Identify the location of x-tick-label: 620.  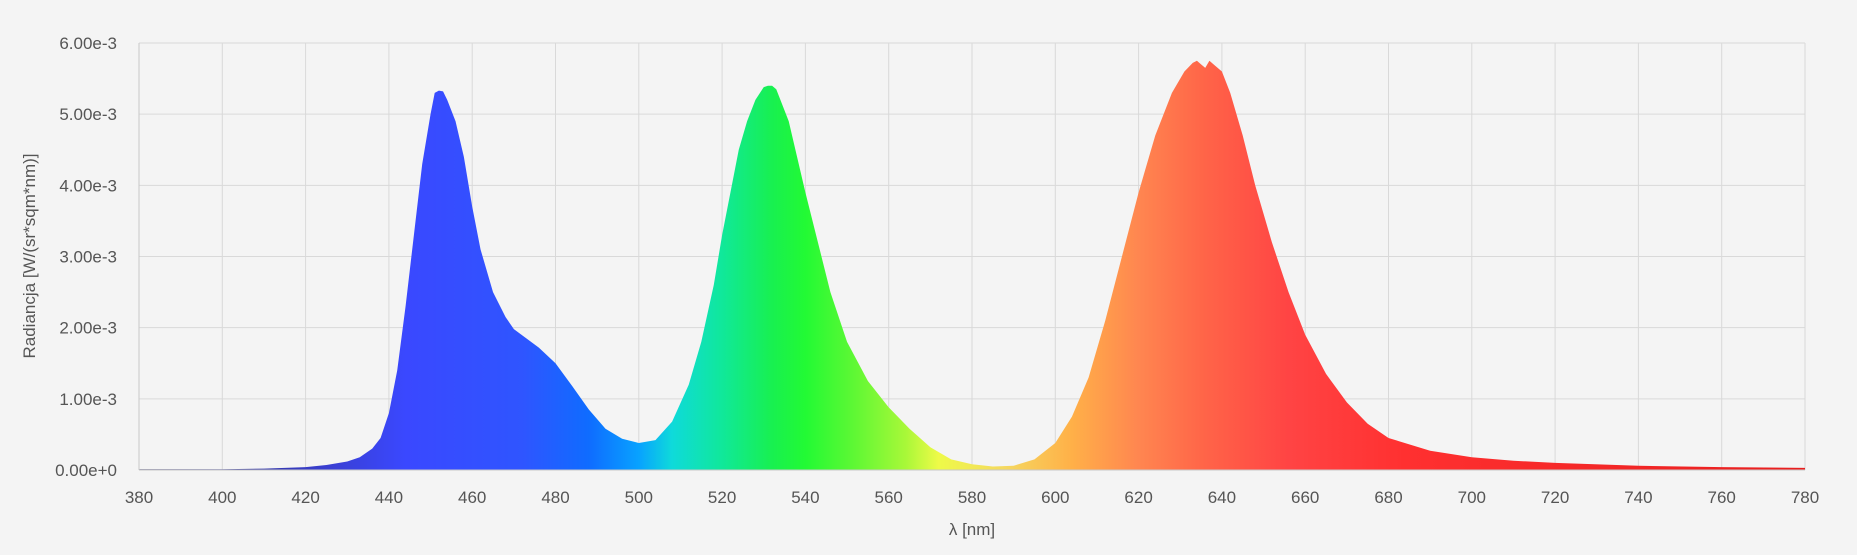
(1138, 497).